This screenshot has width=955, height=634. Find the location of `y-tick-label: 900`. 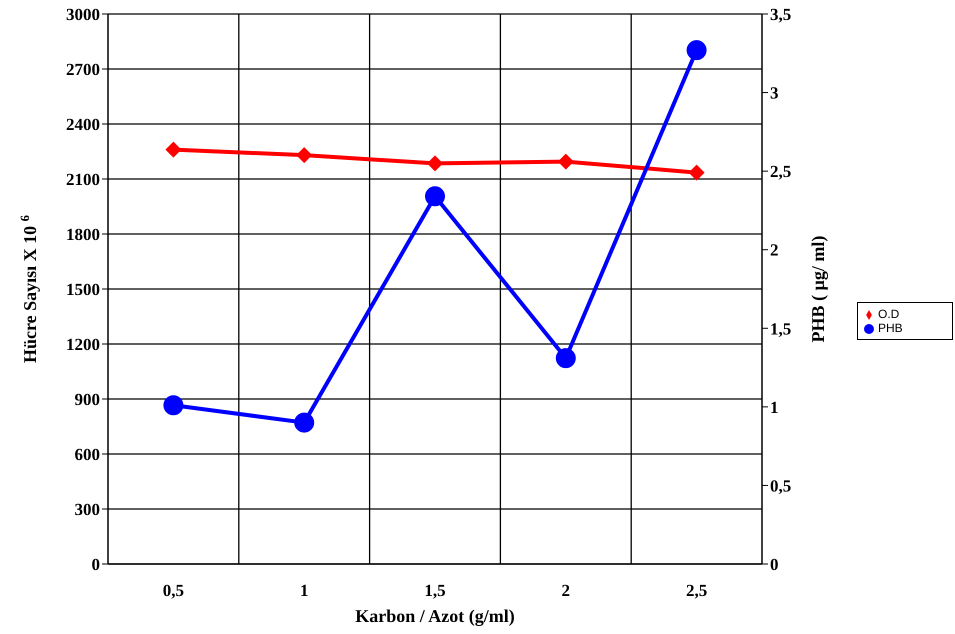

y-tick-label: 900 is located at coordinates (87, 400).